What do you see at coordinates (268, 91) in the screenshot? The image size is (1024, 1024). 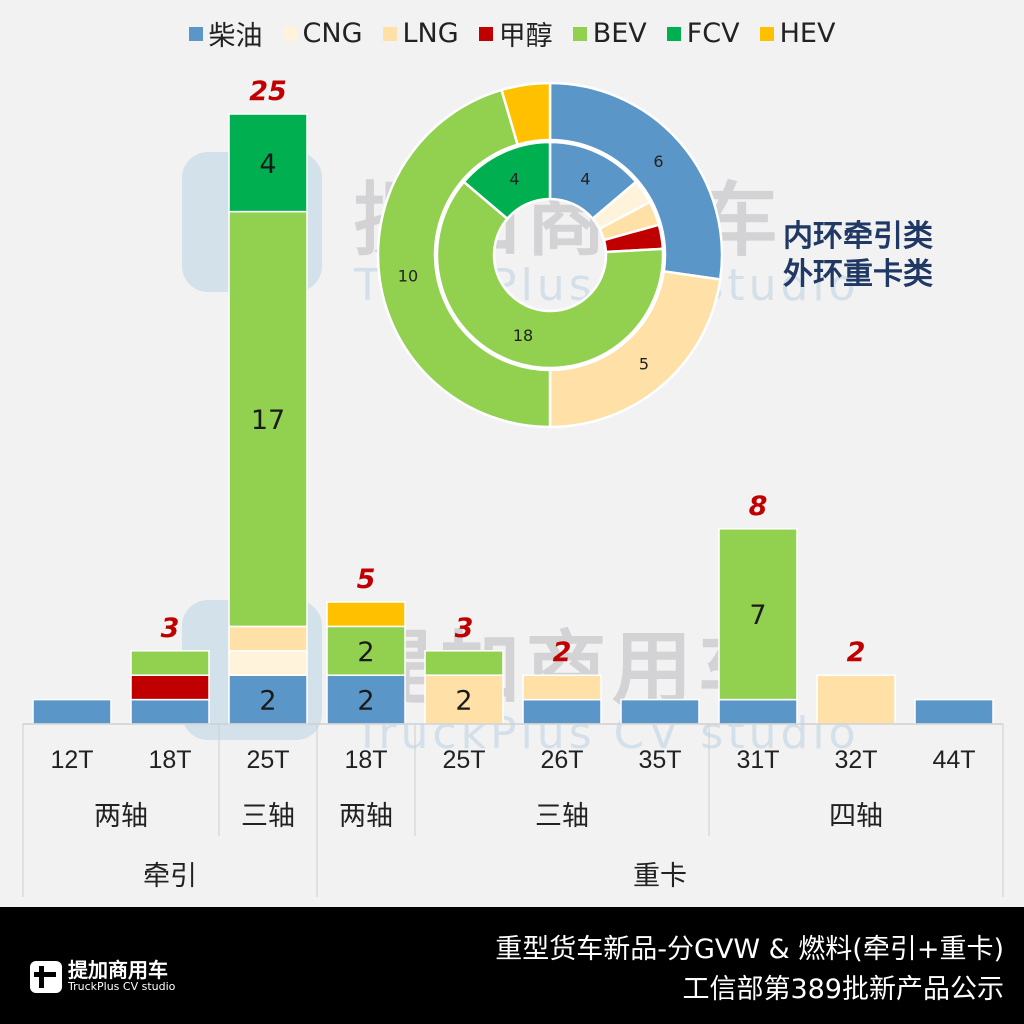 I see `bar-total-label: 25` at bounding box center [268, 91].